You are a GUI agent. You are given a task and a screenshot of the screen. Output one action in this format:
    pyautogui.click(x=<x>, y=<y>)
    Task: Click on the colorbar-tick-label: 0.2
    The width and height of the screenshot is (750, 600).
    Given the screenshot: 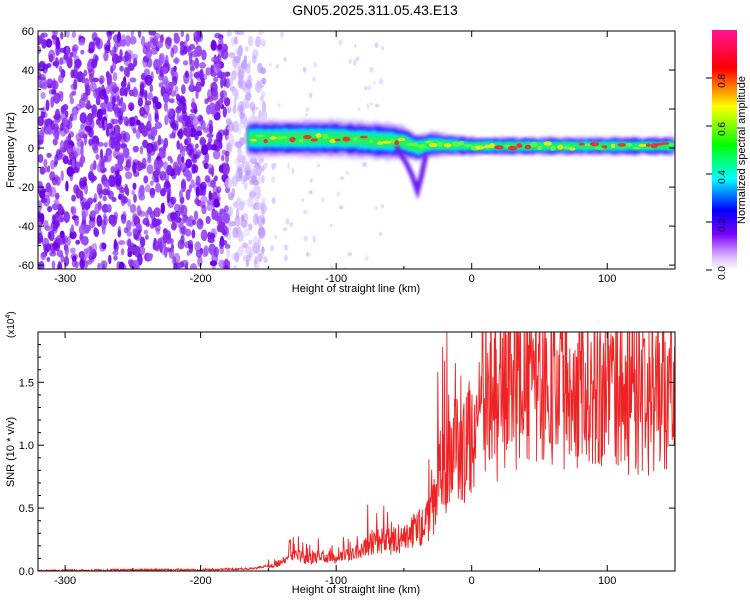 What is the action you would take?
    pyautogui.click(x=722, y=225)
    